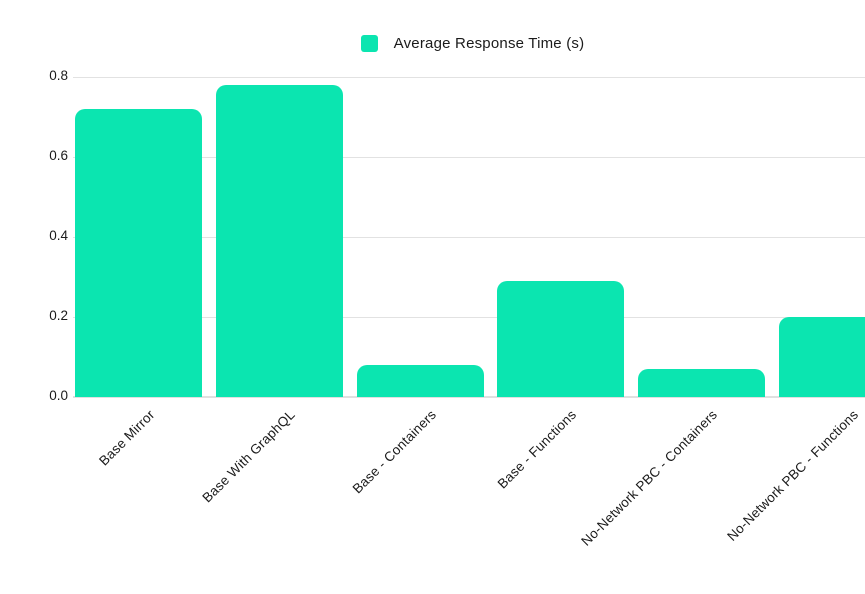 The image size is (865, 594). What do you see at coordinates (469, 157) in the screenshot?
I see `gridline-y-0.6` at bounding box center [469, 157].